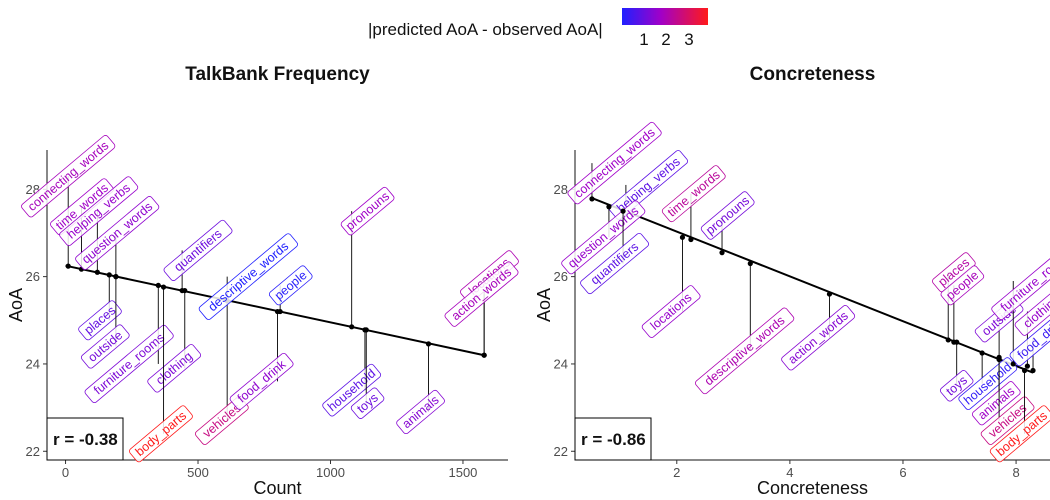 This screenshot has width=1050, height=500. I want to click on point-label: quantifiers, so click(198, 250).